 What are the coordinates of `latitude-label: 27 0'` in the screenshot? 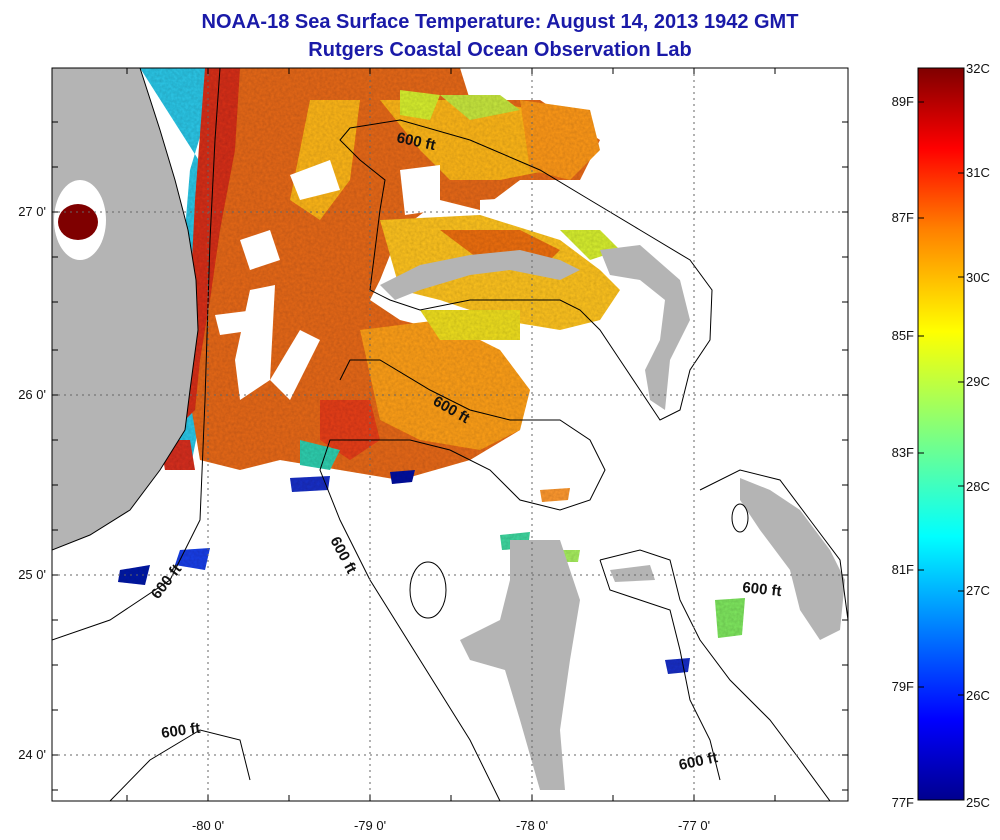 It's located at (32, 211).